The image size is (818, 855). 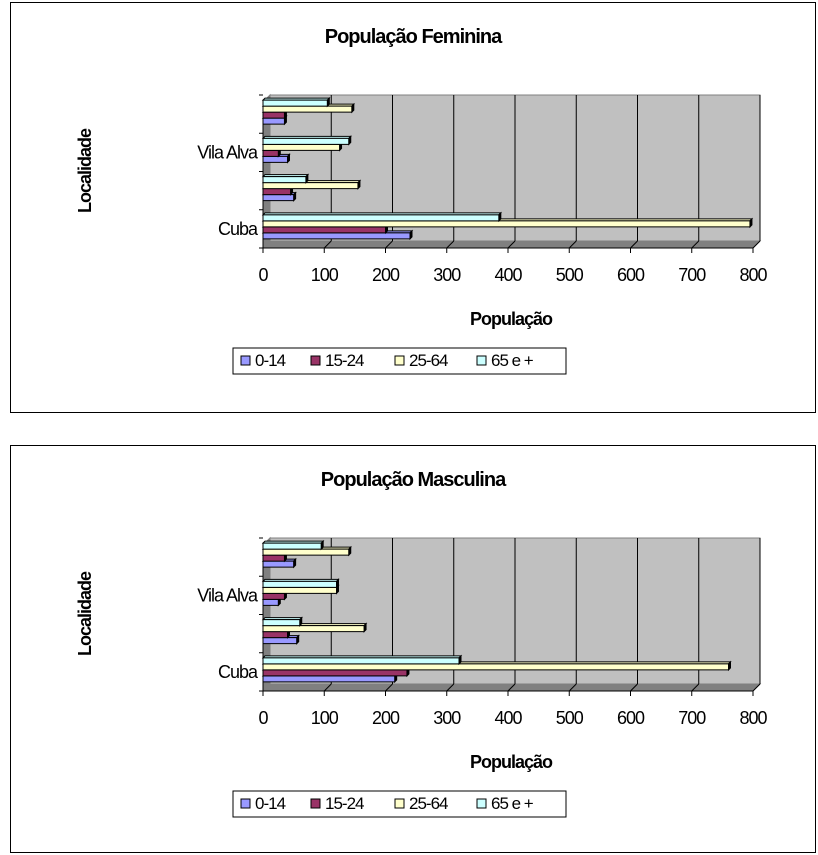 I want to click on male-x-tick-label: 0, so click(x=263, y=718).